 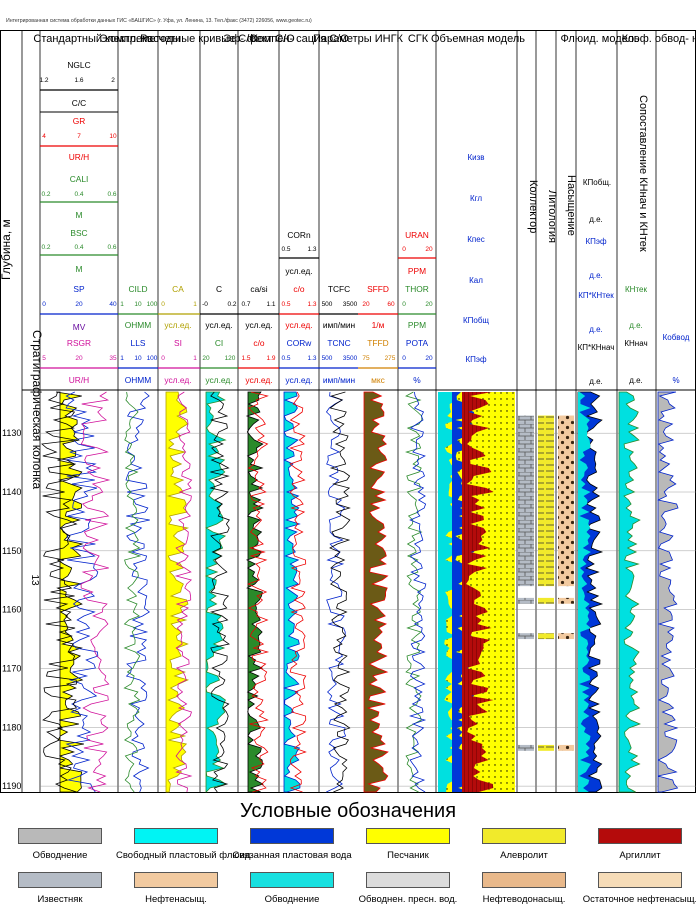 I want to click on tick-corn-0: 0.5, so click(x=285, y=249).